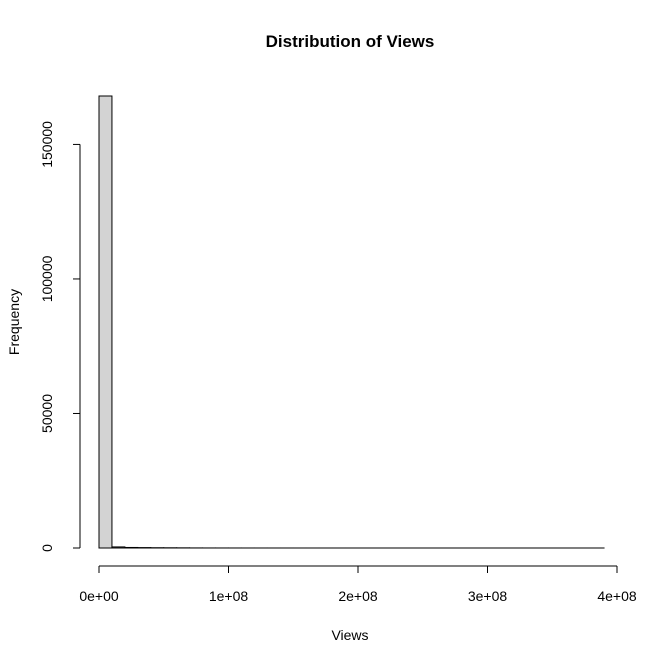 The image size is (664, 664). I want to click on x-axis: 0e+00 1e+08 2e+08 3e+08 4e+08, so click(358, 584).